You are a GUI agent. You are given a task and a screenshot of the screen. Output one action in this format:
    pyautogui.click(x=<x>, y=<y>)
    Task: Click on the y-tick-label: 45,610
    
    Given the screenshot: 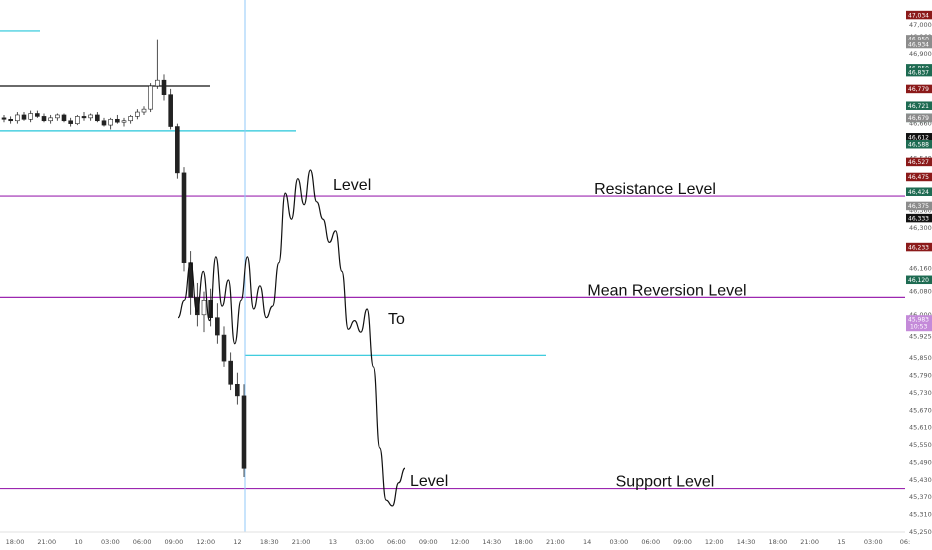 What is the action you would take?
    pyautogui.click(x=920, y=428)
    